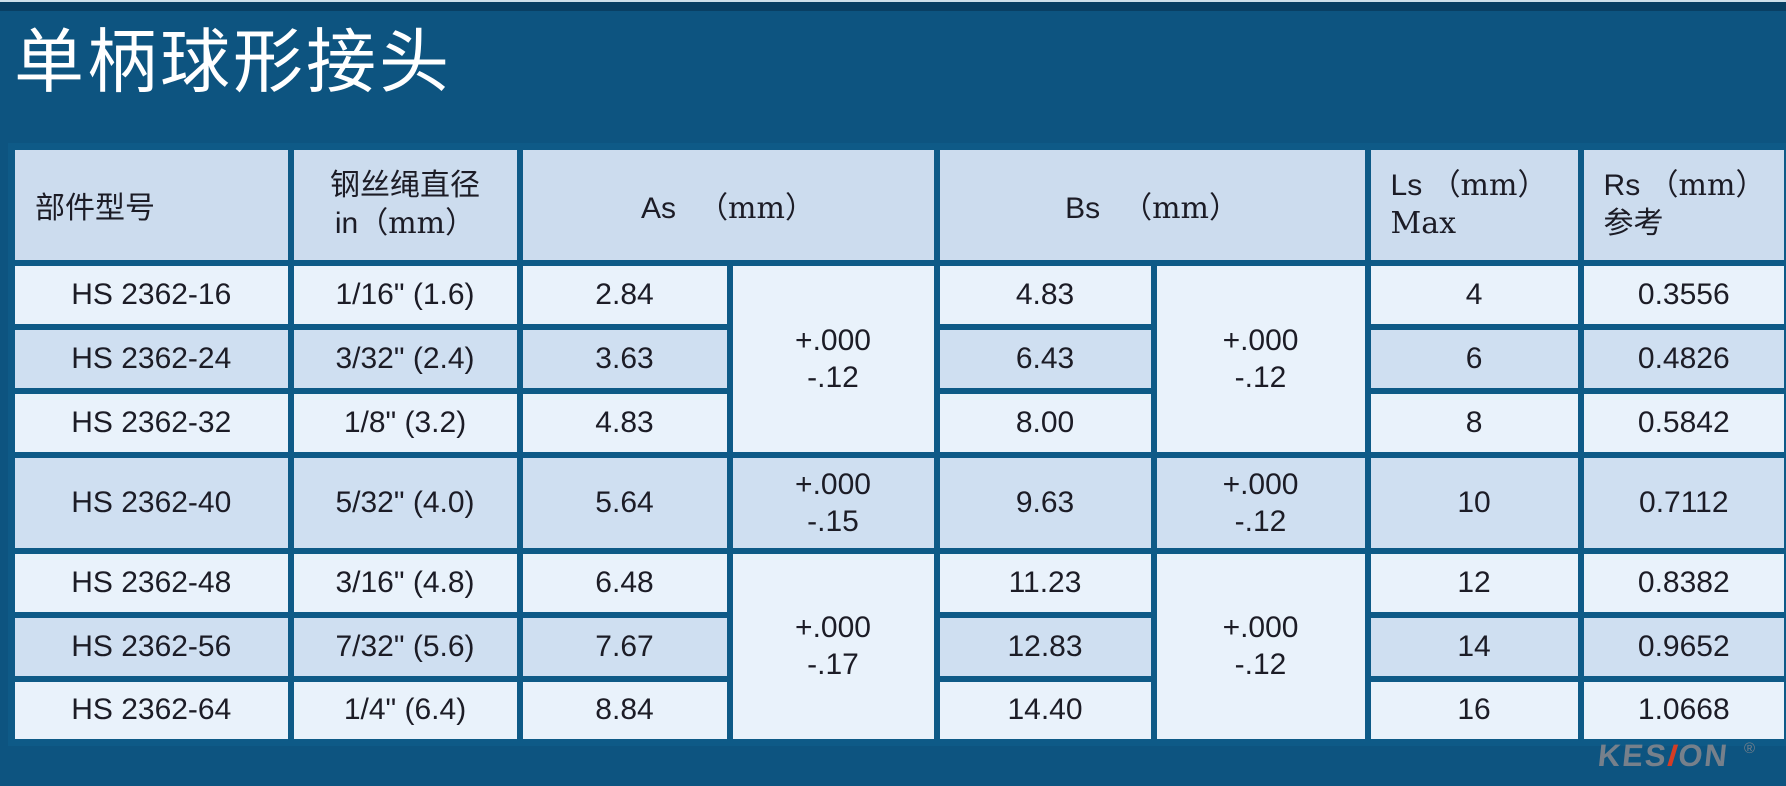 This screenshot has width=1786, height=786. I want to click on top-strip, so click(893, 6).